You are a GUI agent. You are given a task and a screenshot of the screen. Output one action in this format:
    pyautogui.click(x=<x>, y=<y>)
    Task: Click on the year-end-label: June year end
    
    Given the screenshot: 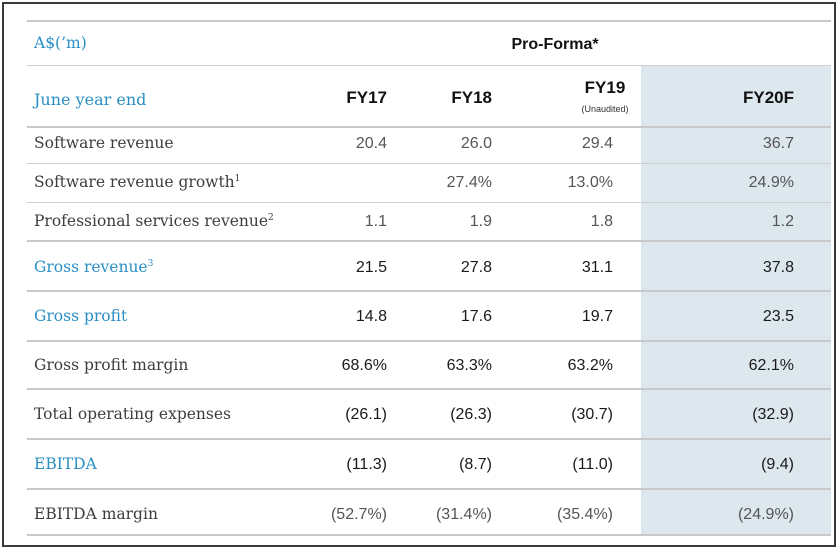 What is the action you would take?
    pyautogui.click(x=90, y=99)
    